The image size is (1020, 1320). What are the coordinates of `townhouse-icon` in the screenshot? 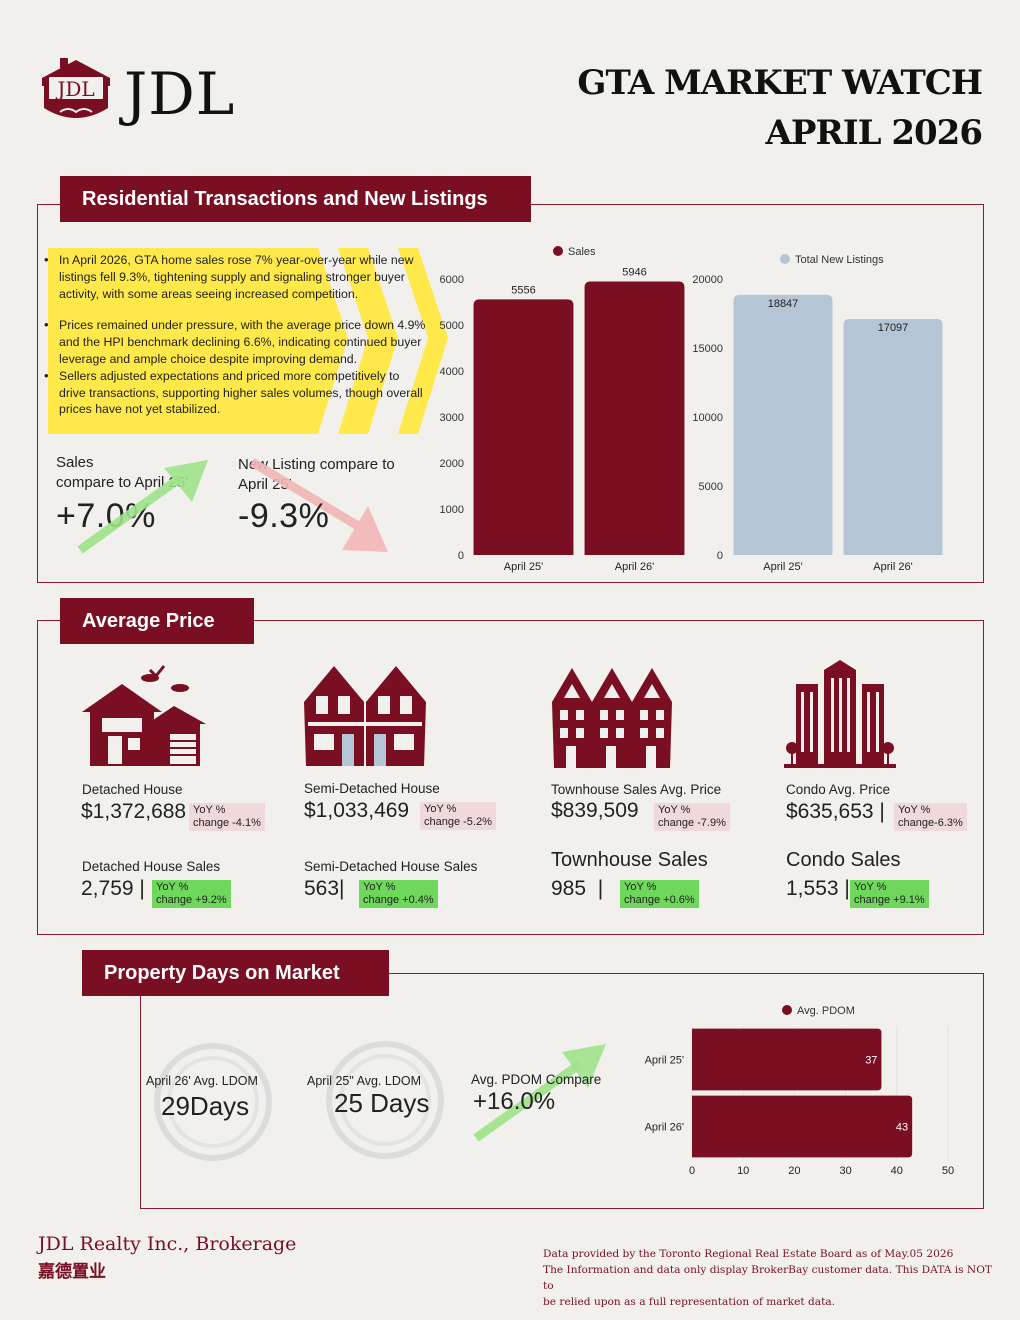 It's located at (612, 718).